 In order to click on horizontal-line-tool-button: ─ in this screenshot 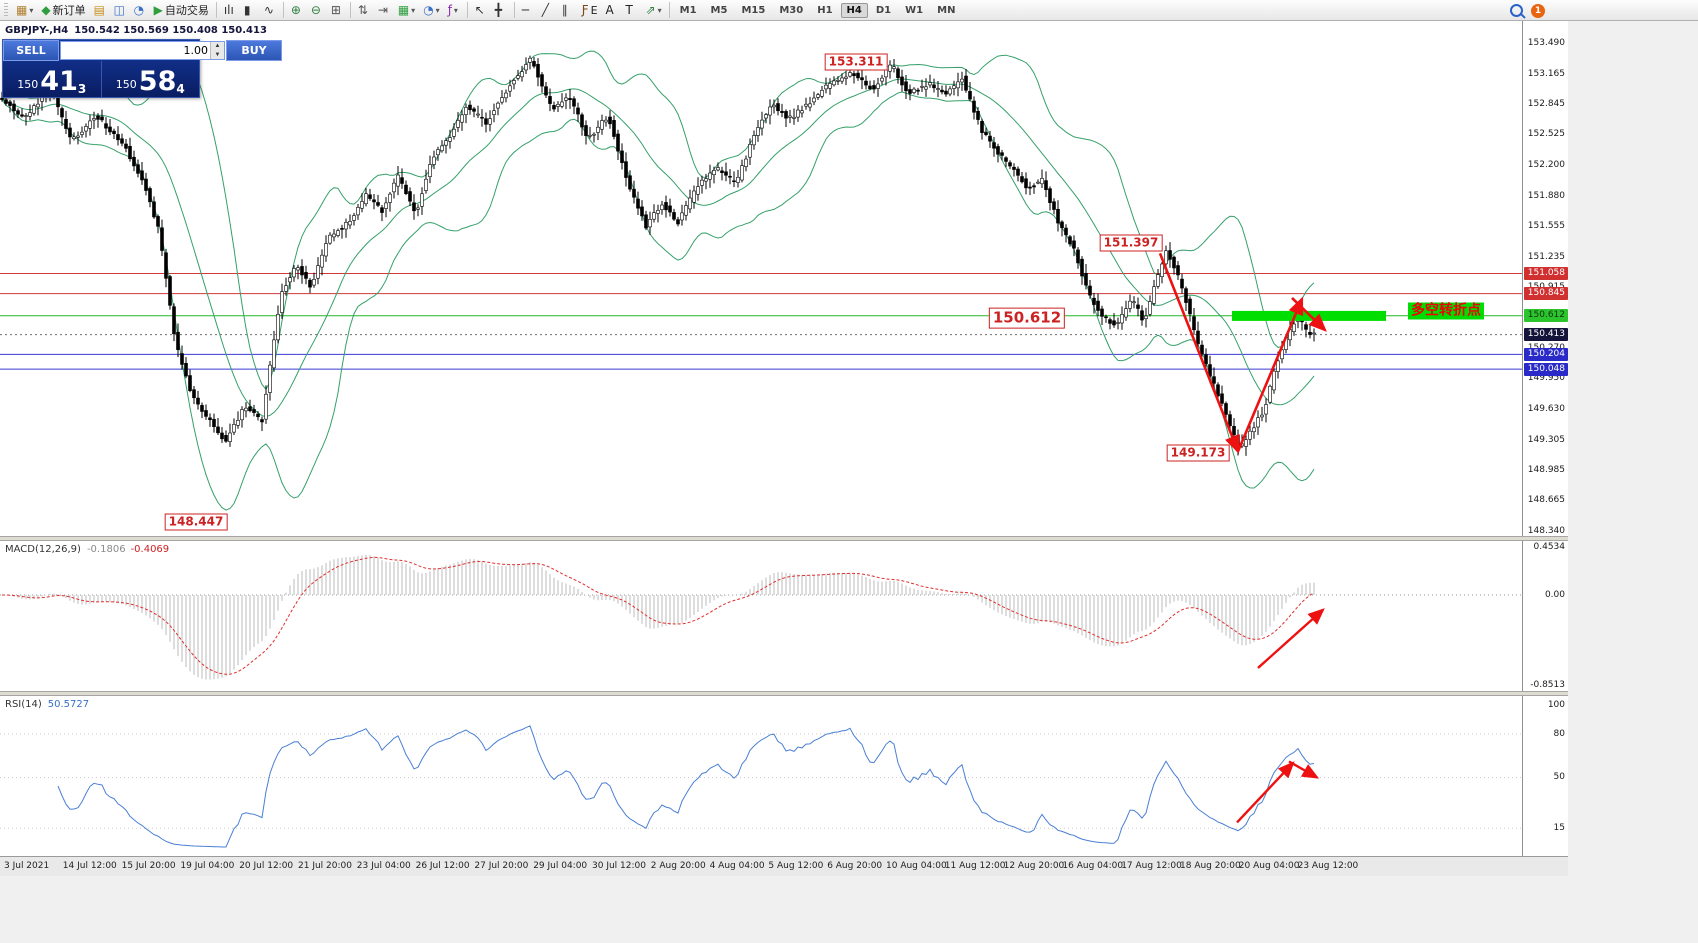, I will do `click(528, 10)`.